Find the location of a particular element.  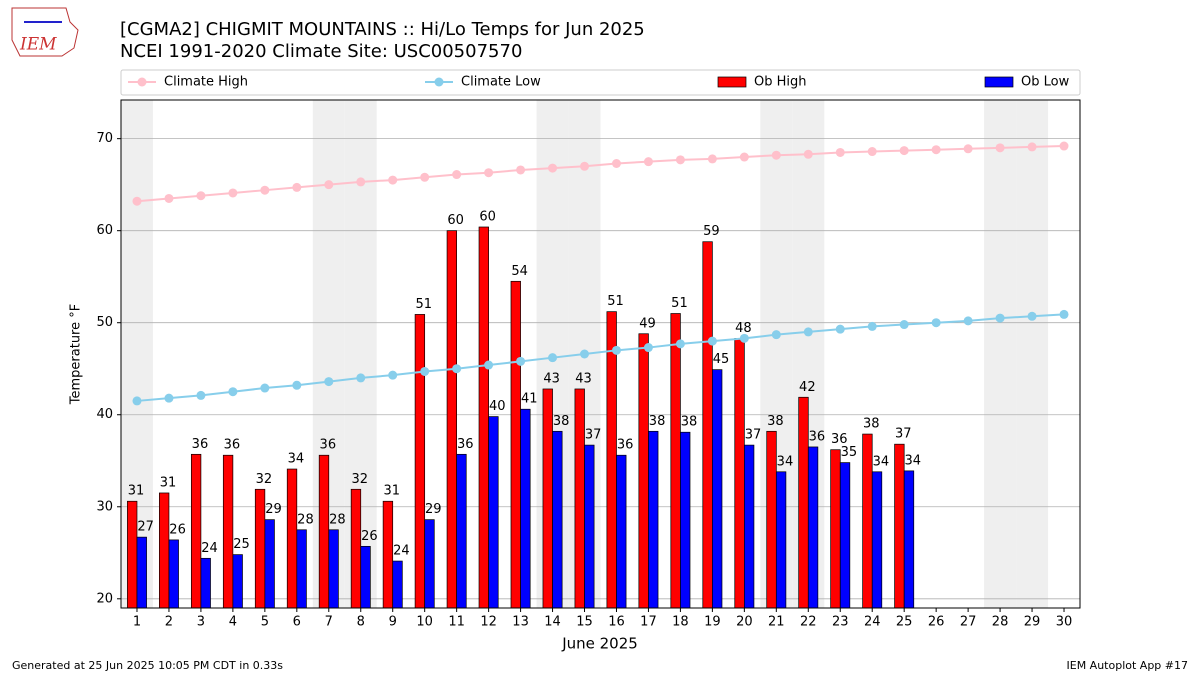

x-tick-label: 25 is located at coordinates (904, 622).